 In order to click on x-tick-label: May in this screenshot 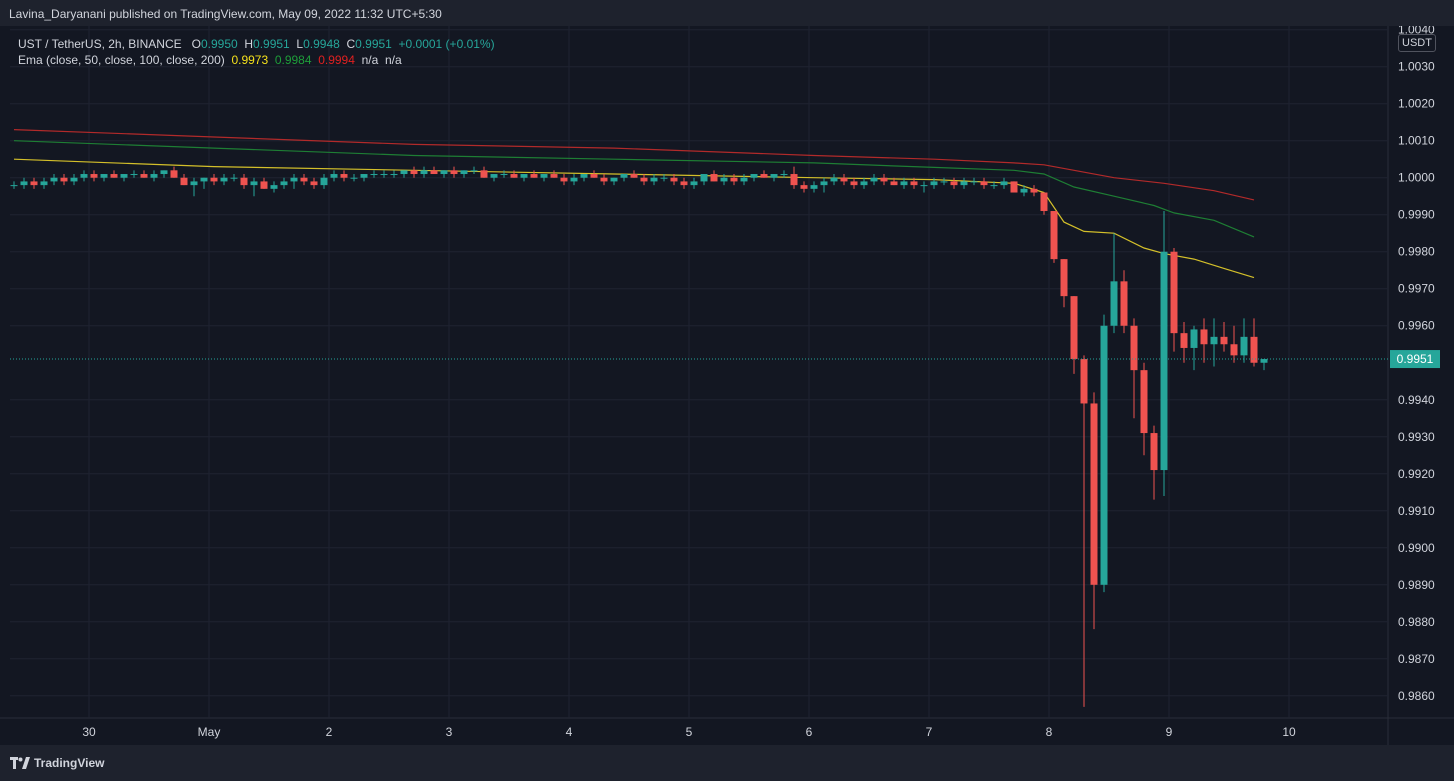, I will do `click(209, 732)`.